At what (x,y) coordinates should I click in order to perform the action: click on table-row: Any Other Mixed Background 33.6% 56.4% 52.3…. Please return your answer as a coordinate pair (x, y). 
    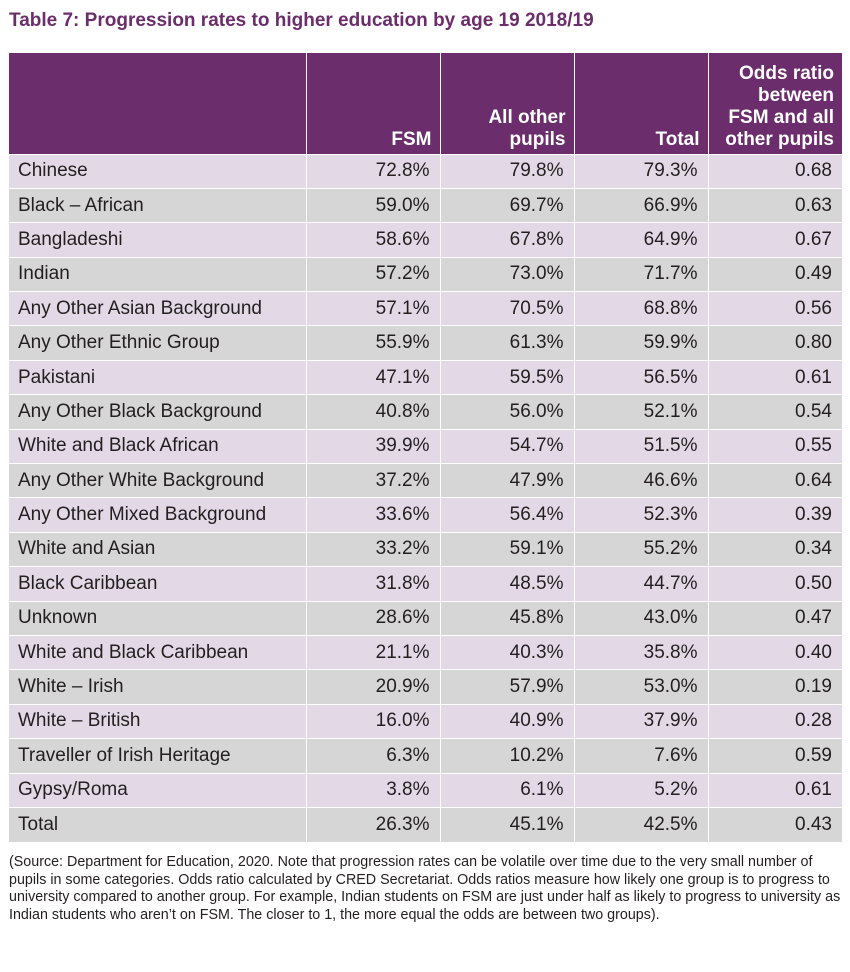
    Looking at the image, I should click on (425, 515).